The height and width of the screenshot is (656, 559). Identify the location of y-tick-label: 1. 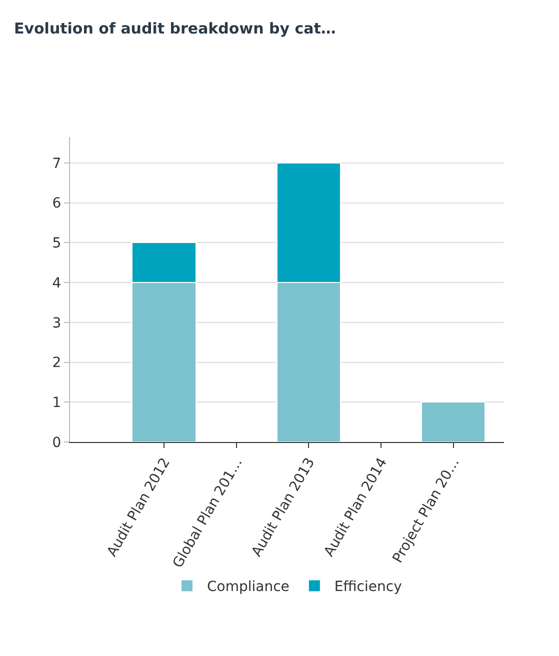
(57, 403).